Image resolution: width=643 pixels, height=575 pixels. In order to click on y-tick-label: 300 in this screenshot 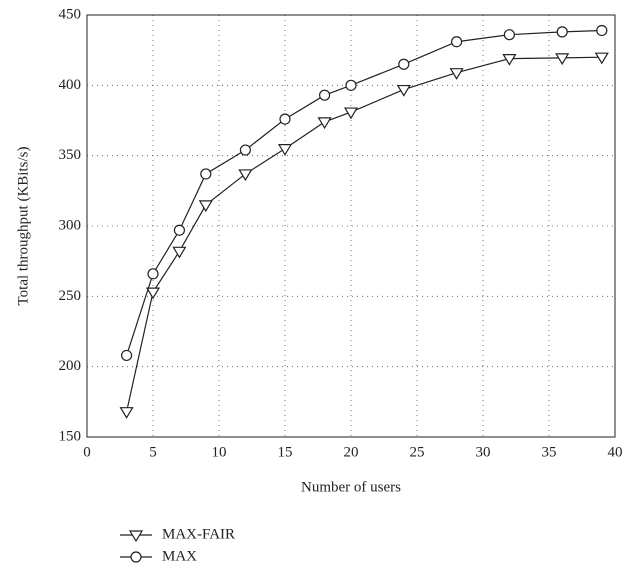, I will do `click(70, 225)`.